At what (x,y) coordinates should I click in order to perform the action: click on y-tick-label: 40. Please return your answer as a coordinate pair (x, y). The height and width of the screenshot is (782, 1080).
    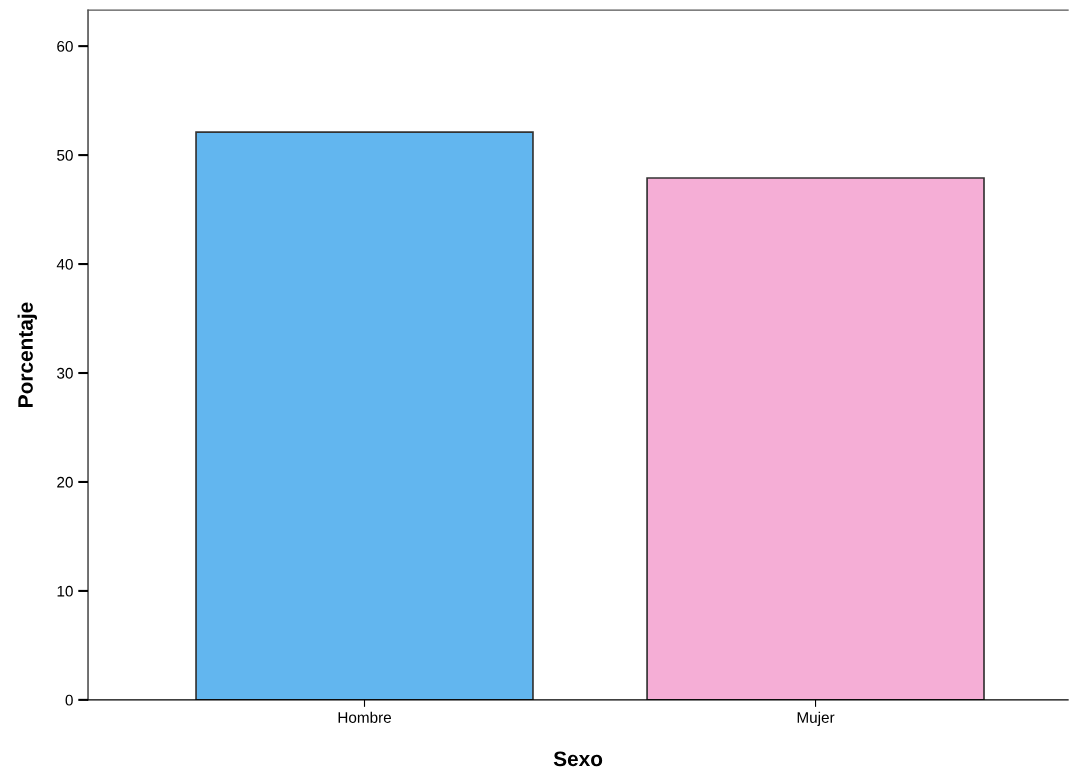
    Looking at the image, I should click on (64, 264).